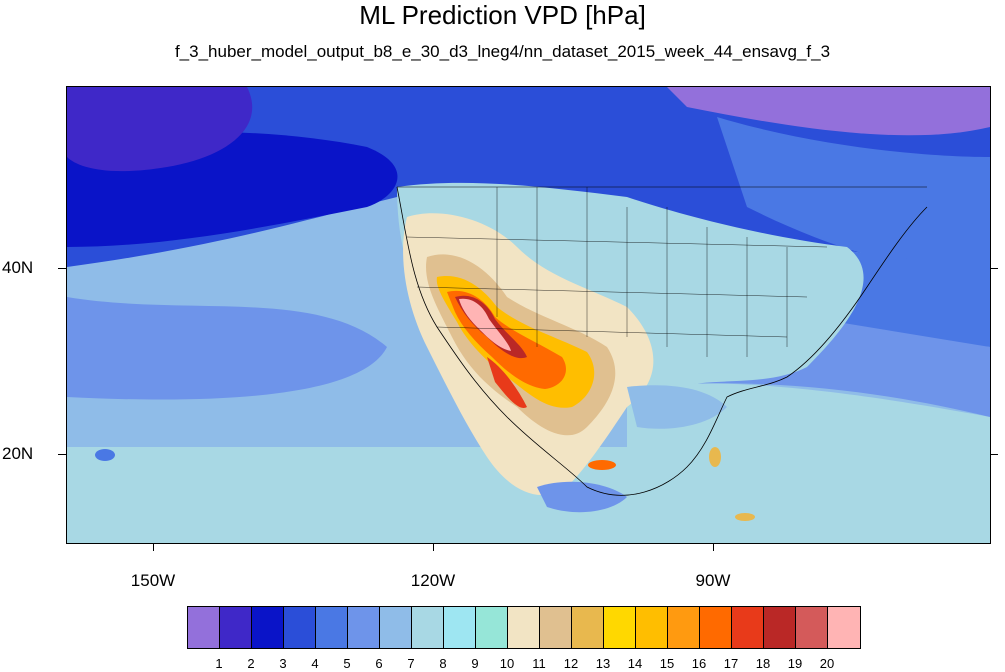 Image resolution: width=1005 pixels, height=672 pixels. Describe the element at coordinates (62, 454) in the screenshot. I see `lat-tick-left-20n` at that location.